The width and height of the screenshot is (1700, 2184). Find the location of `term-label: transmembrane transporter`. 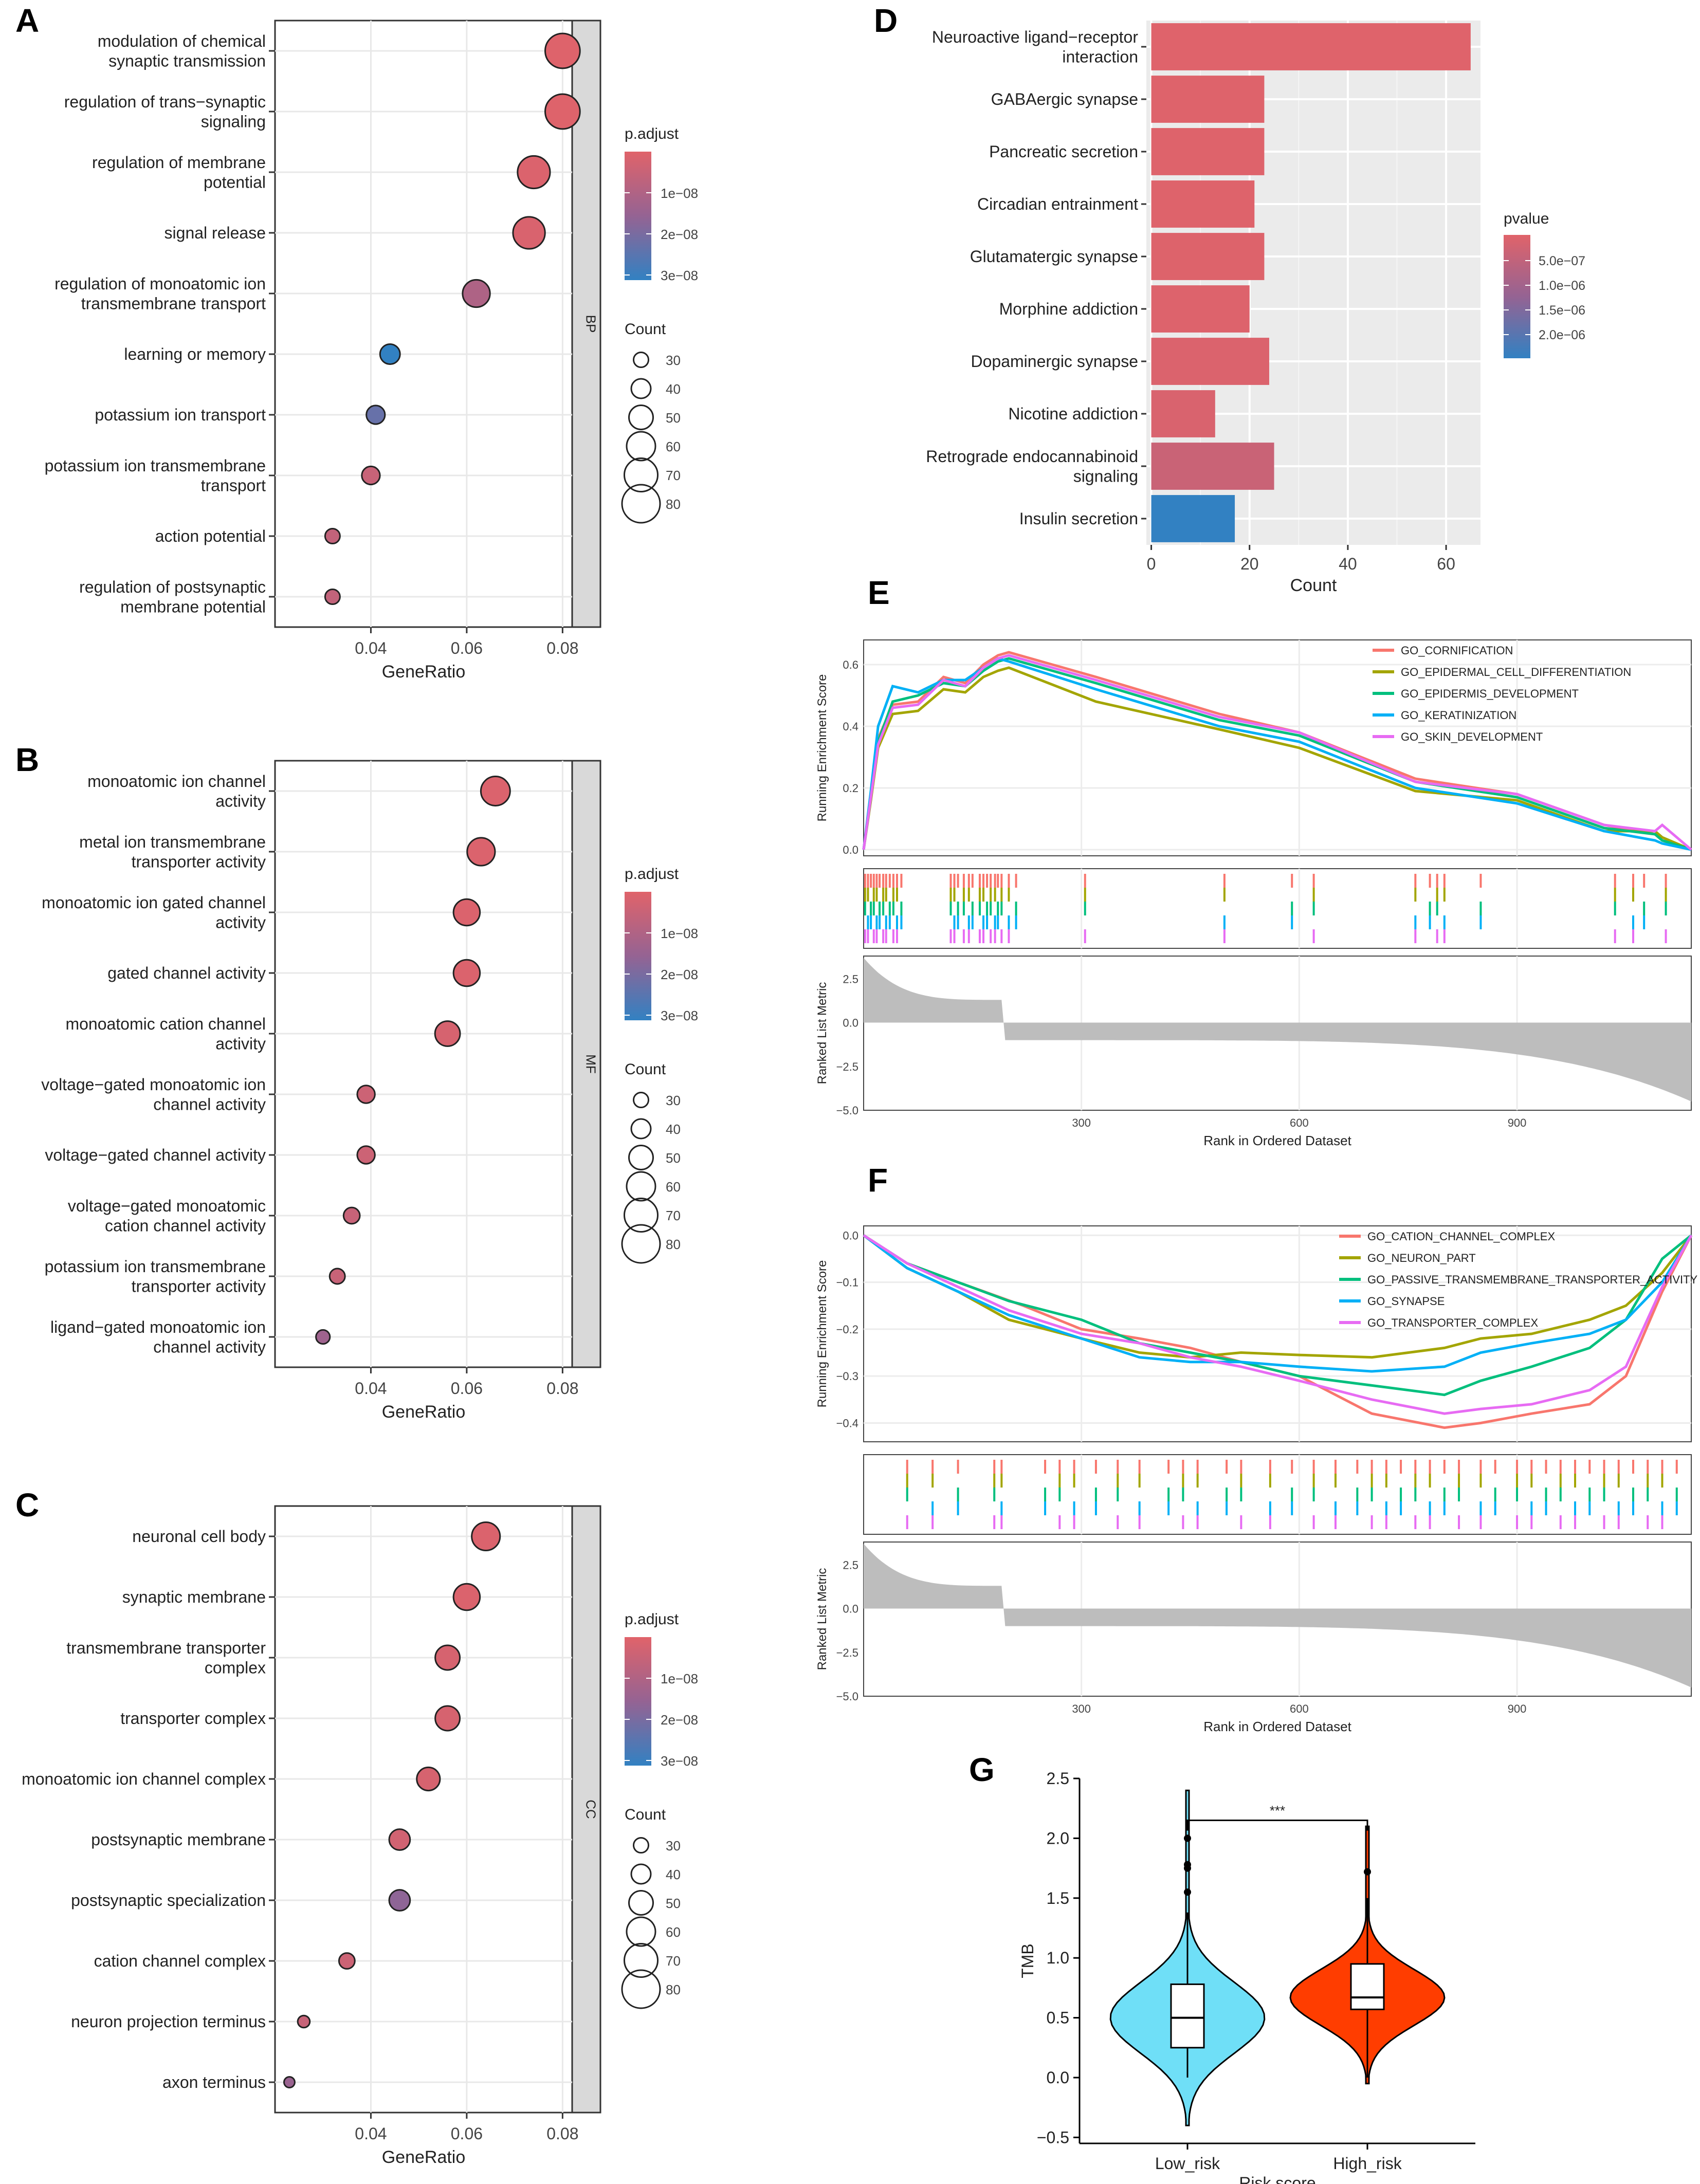

term-label: transmembrane transporter is located at coordinates (166, 1648).